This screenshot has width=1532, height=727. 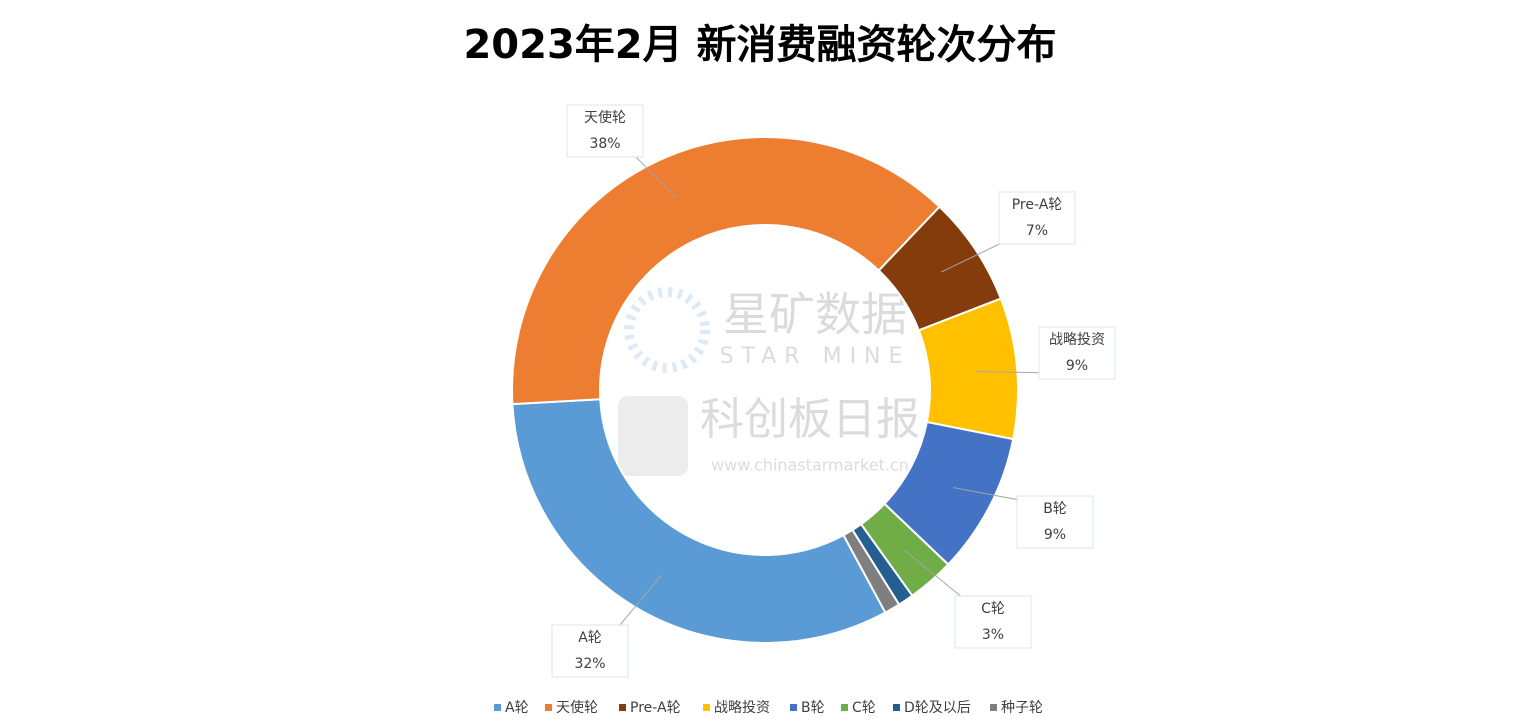 I want to click on chart-title: 2023年2月 新消费融资轮次分布, so click(x=759, y=45).